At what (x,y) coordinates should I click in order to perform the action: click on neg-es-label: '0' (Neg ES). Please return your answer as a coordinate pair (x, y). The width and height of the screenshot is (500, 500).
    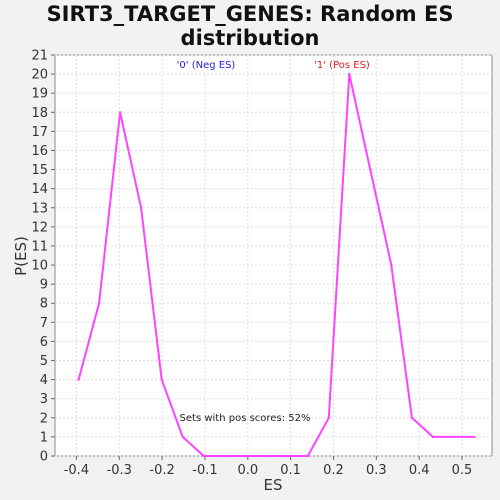
    Looking at the image, I should click on (206, 65).